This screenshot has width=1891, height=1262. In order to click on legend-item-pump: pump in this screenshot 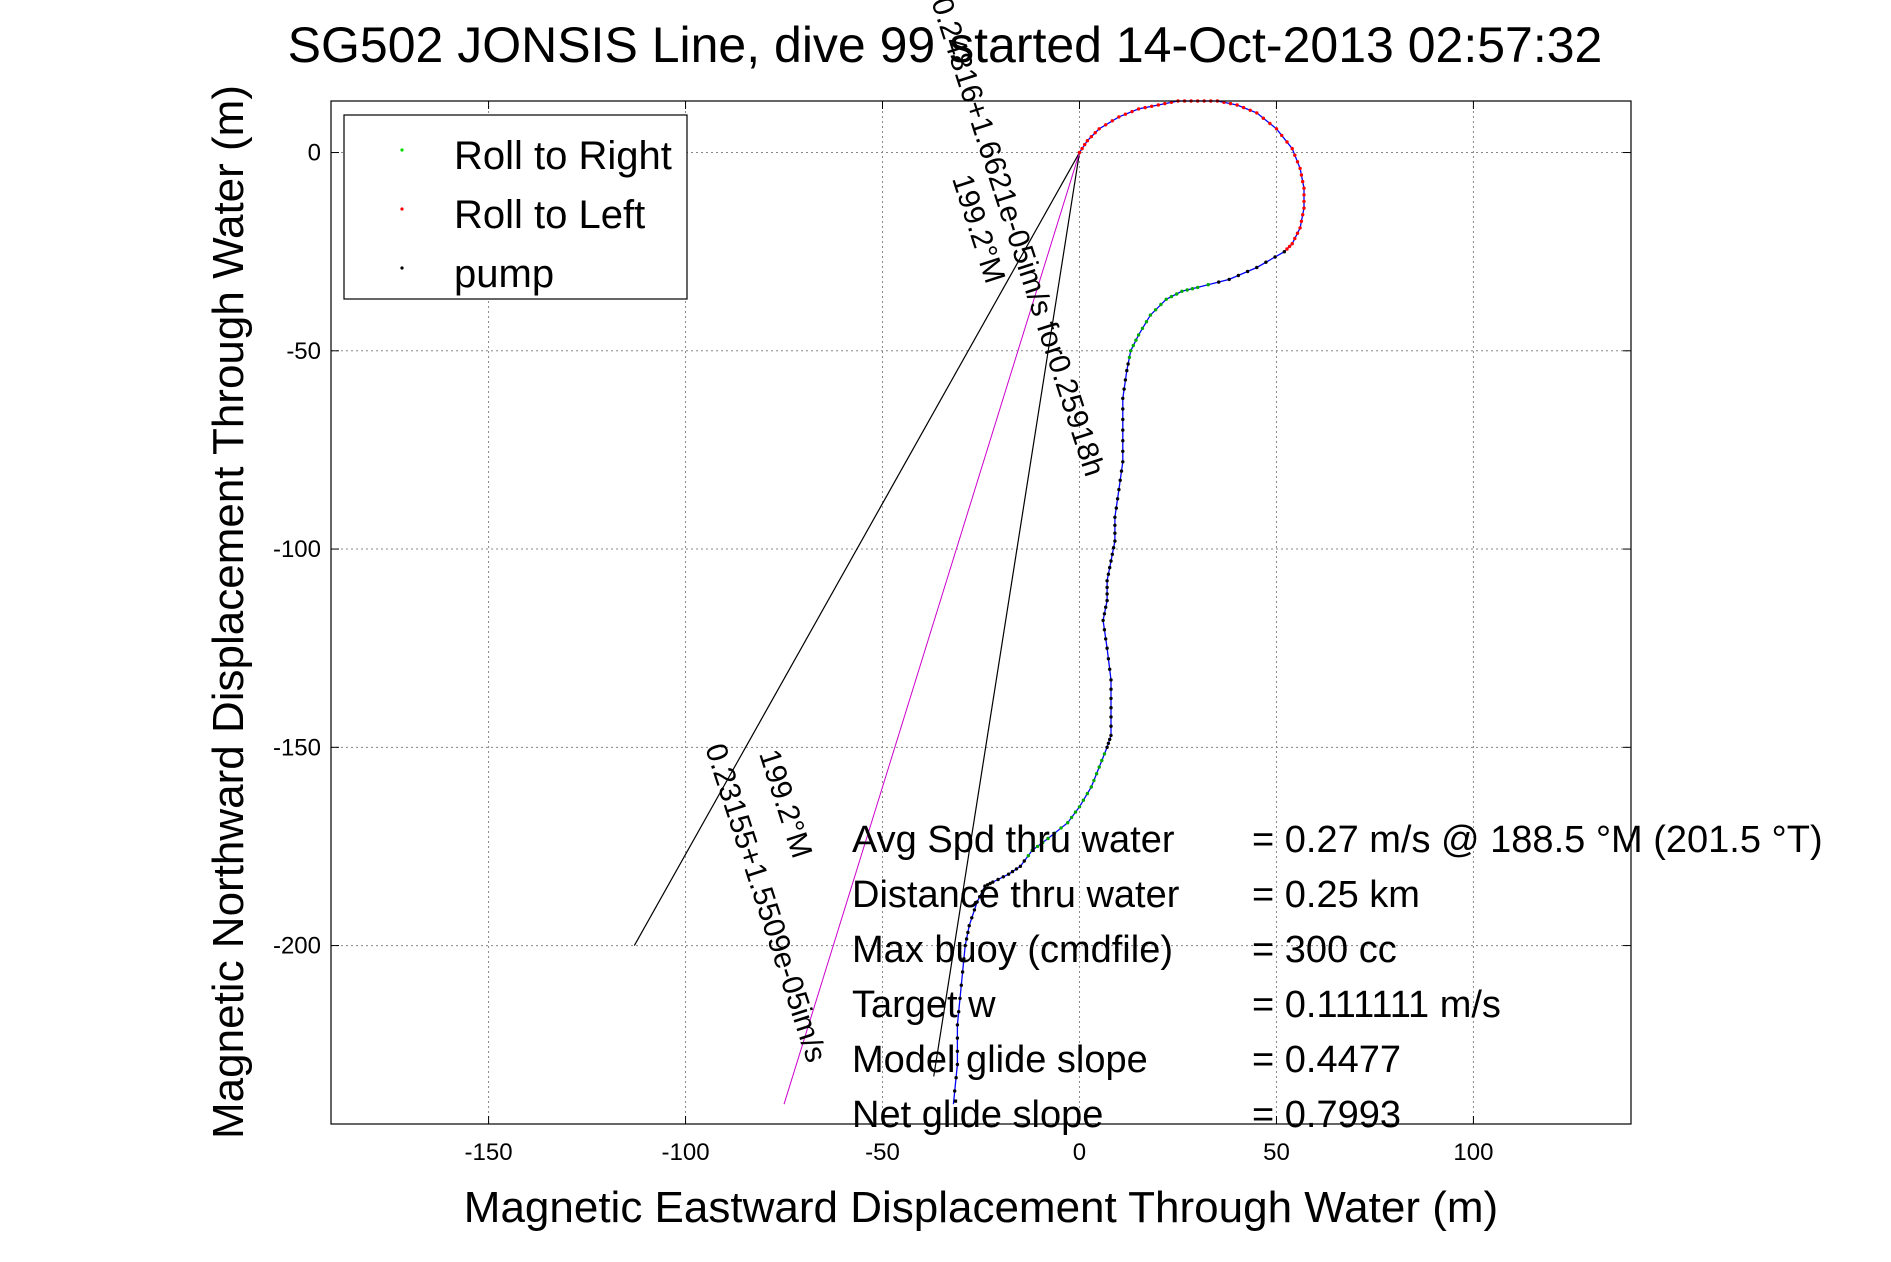, I will do `click(477, 274)`.